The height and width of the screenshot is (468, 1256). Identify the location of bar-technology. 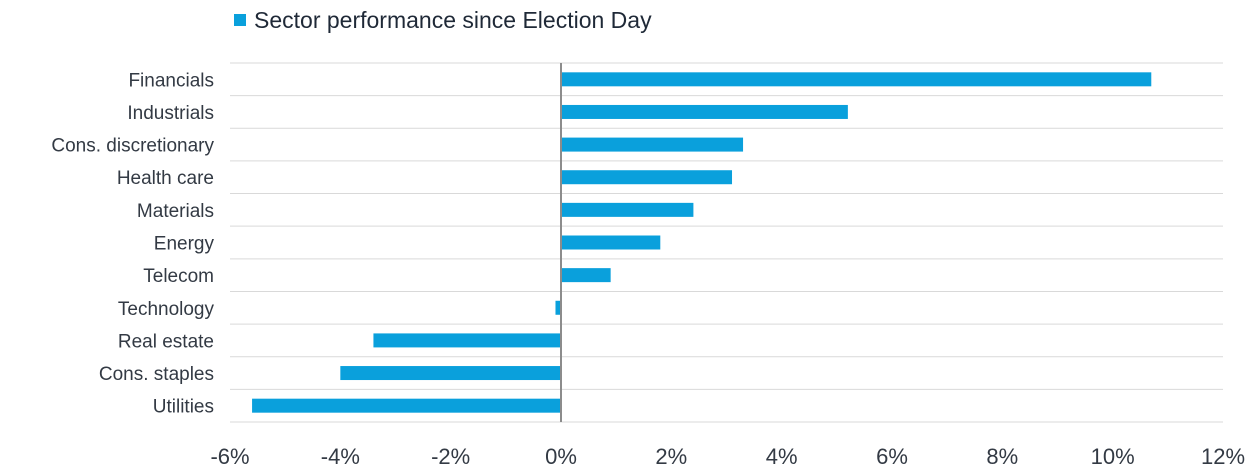
(558, 307).